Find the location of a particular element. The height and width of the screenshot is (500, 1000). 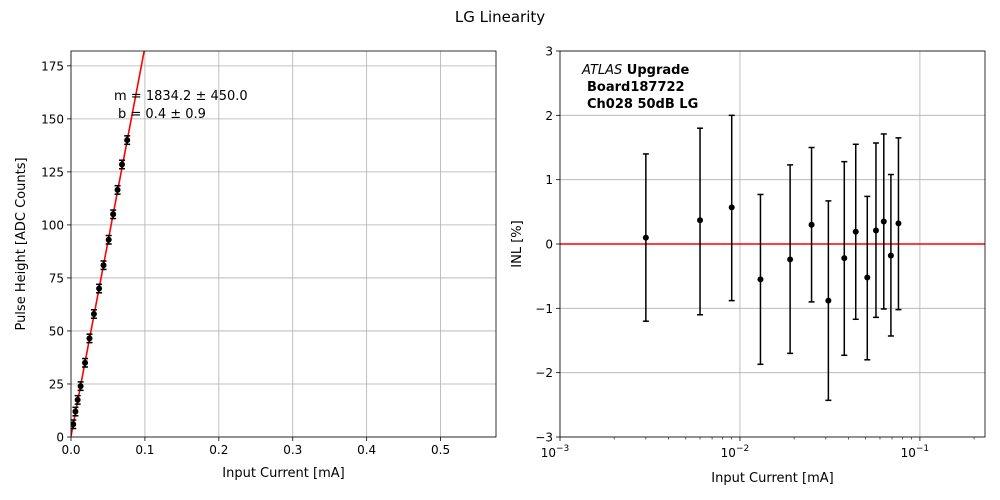

y-tick-label: 125 is located at coordinates (52, 172).